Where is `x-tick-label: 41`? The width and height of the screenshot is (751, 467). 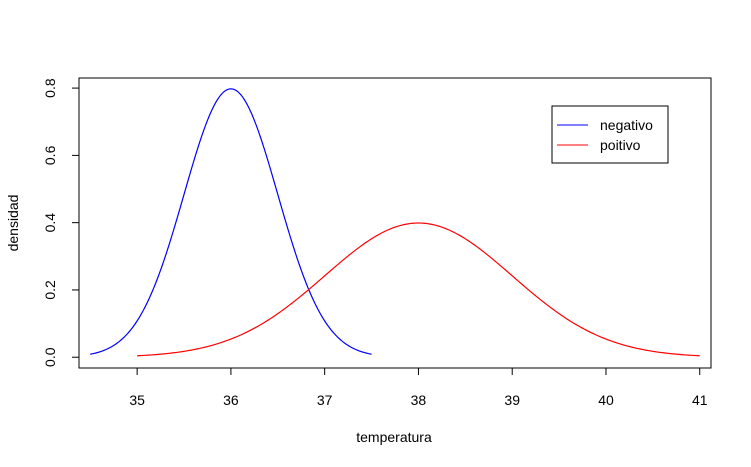
x-tick-label: 41 is located at coordinates (700, 400).